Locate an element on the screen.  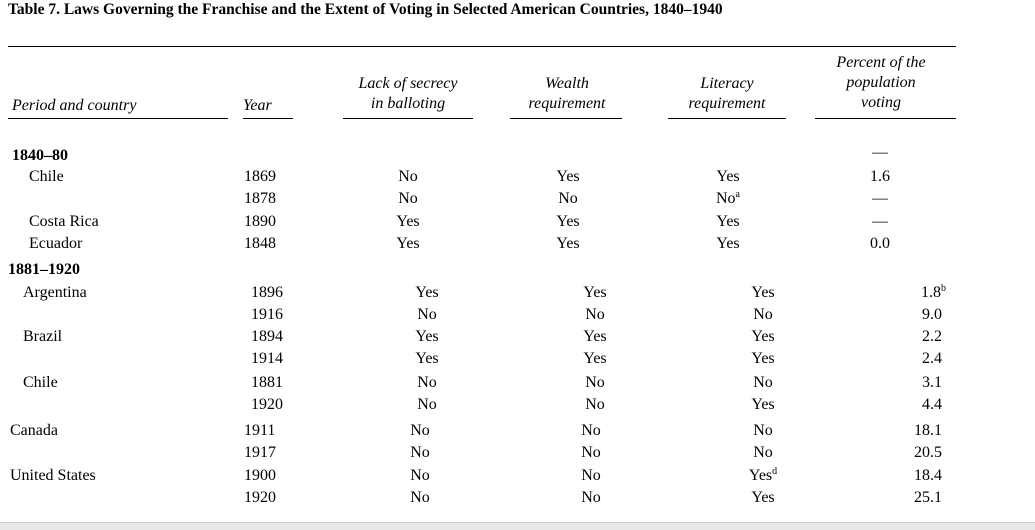
year-cell: 1890 is located at coordinates (260, 221).